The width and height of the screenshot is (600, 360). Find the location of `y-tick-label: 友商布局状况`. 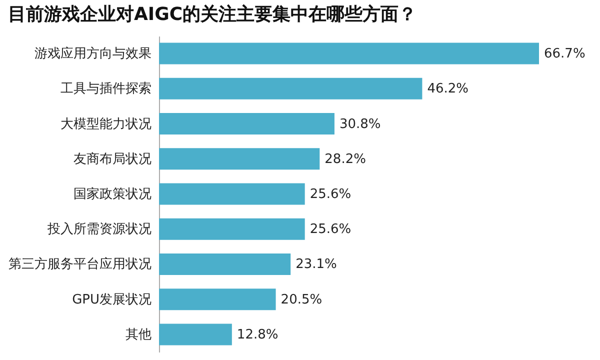

y-tick-label: 友商布局状况 is located at coordinates (113, 159).